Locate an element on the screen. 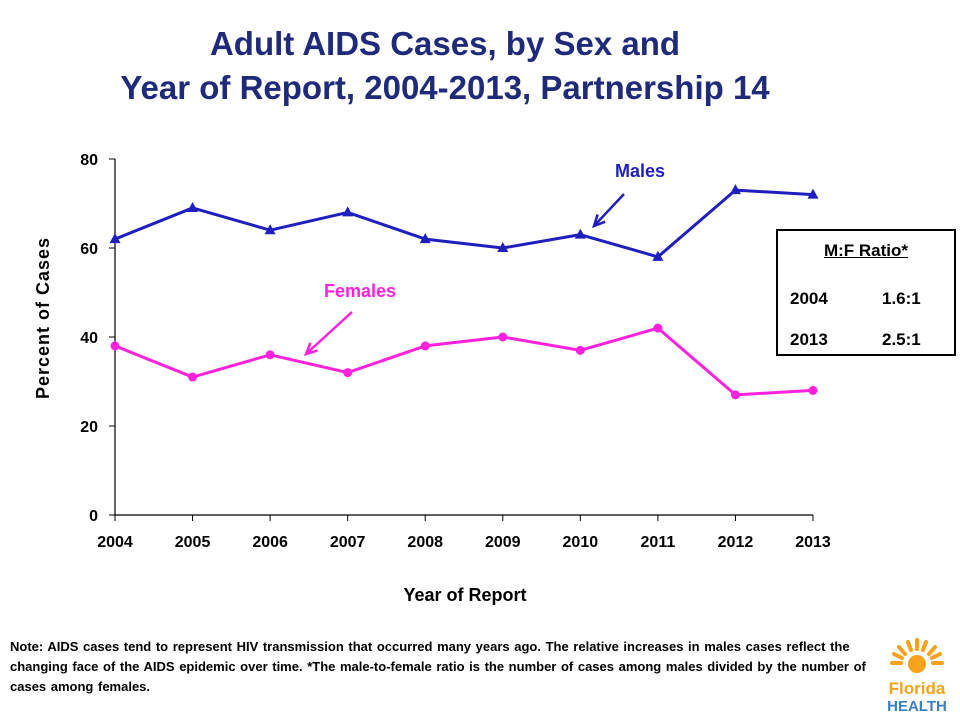 The width and height of the screenshot is (960, 720). males-arrowhead-icon is located at coordinates (599, 221).